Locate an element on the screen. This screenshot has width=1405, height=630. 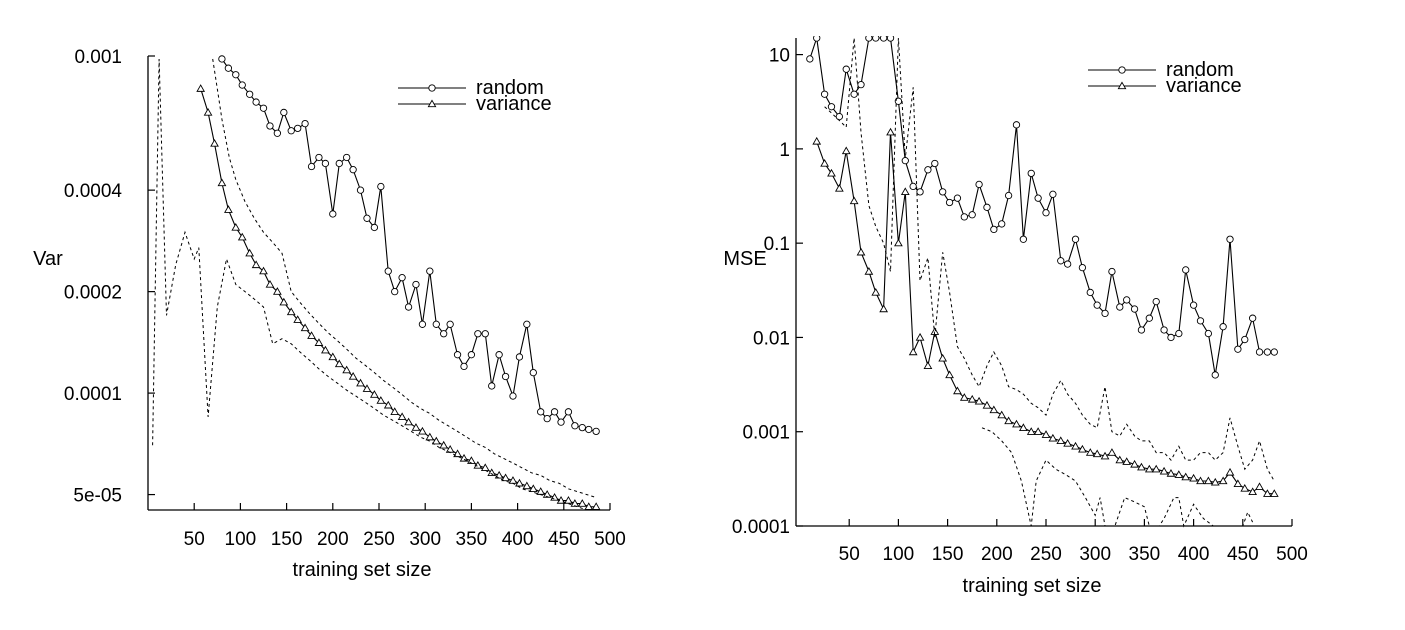
y-axis-label: MSE is located at coordinates (744, 259).